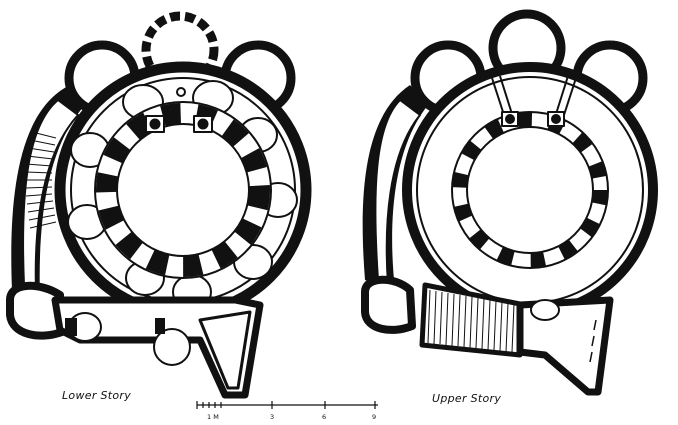 The width and height of the screenshot is (678, 425). What do you see at coordinates (533, 119) in the screenshot?
I see `upper-columns` at bounding box center [533, 119].